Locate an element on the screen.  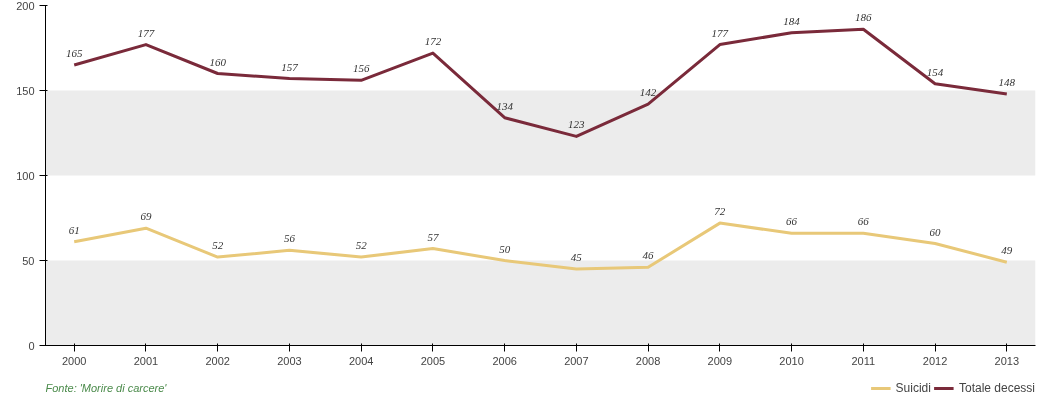
data-label: 156 is located at coordinates (361, 68).